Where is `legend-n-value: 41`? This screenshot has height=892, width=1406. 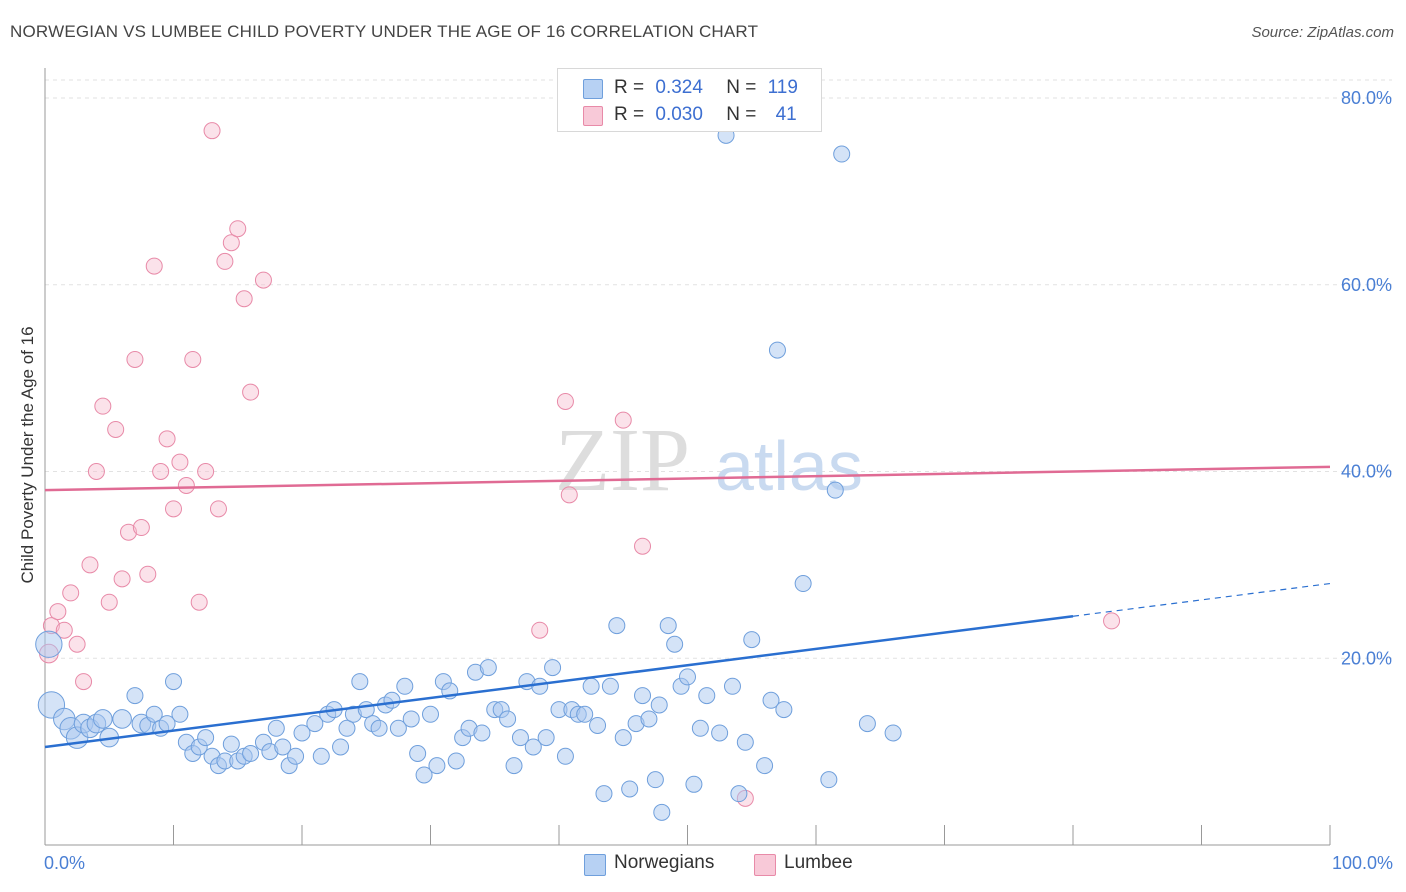
legend-n-value: 41 is located at coordinates (786, 114).